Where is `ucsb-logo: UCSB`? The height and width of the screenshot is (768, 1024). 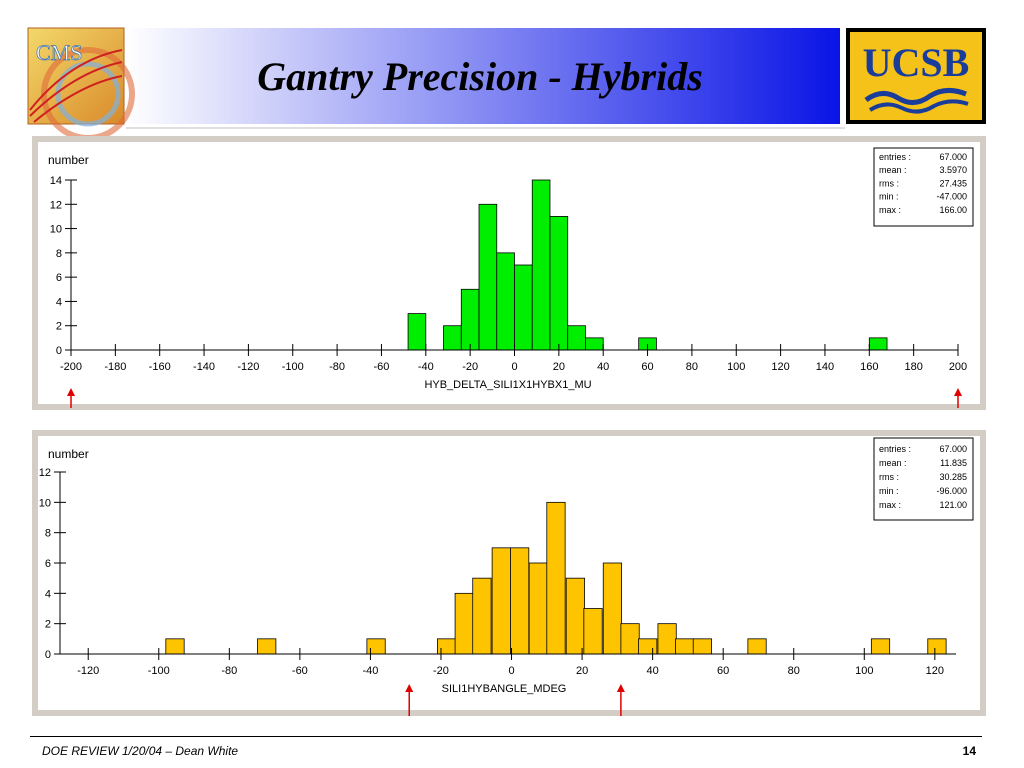 ucsb-logo: UCSB is located at coordinates (916, 76).